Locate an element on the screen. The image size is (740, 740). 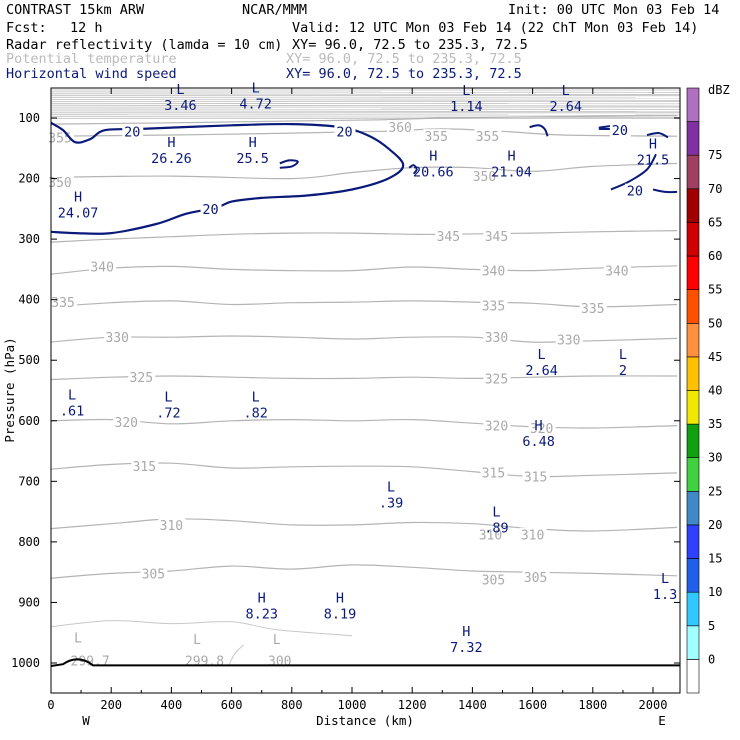
colorbar-level-label: 60 is located at coordinates (715, 256).